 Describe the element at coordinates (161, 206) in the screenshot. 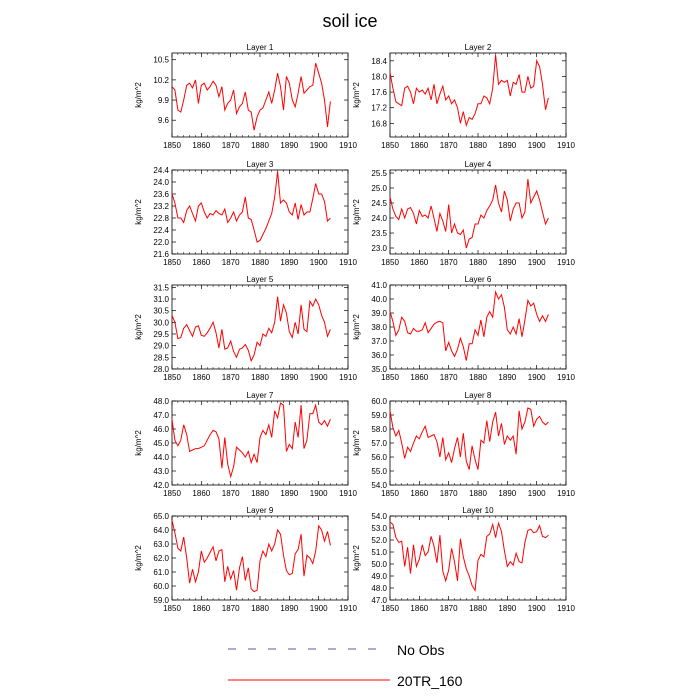

I see `y-tick-label: 23.2` at that location.